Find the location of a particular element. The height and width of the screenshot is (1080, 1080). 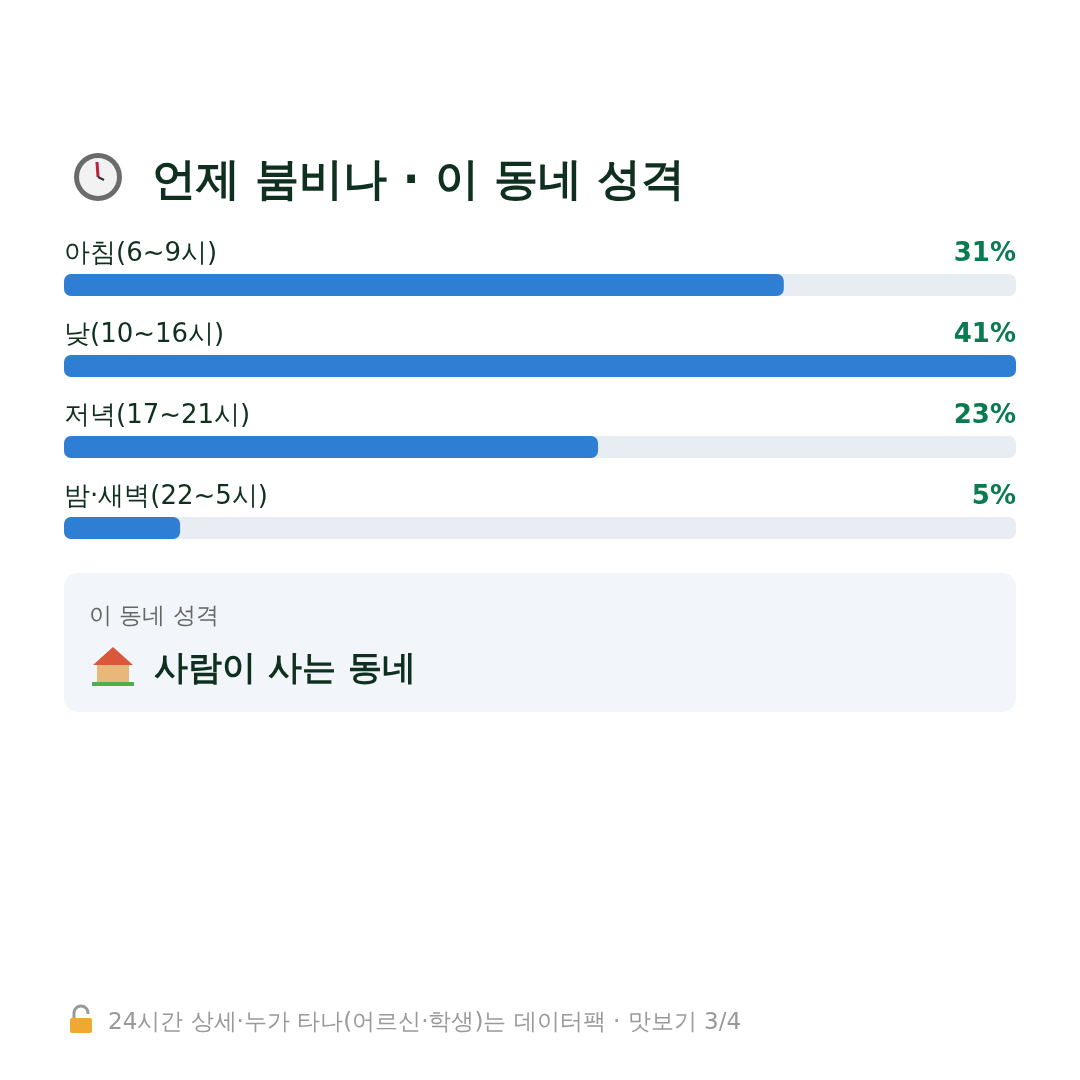

text: 사람이 사는 동네 is located at coordinates (285, 667).